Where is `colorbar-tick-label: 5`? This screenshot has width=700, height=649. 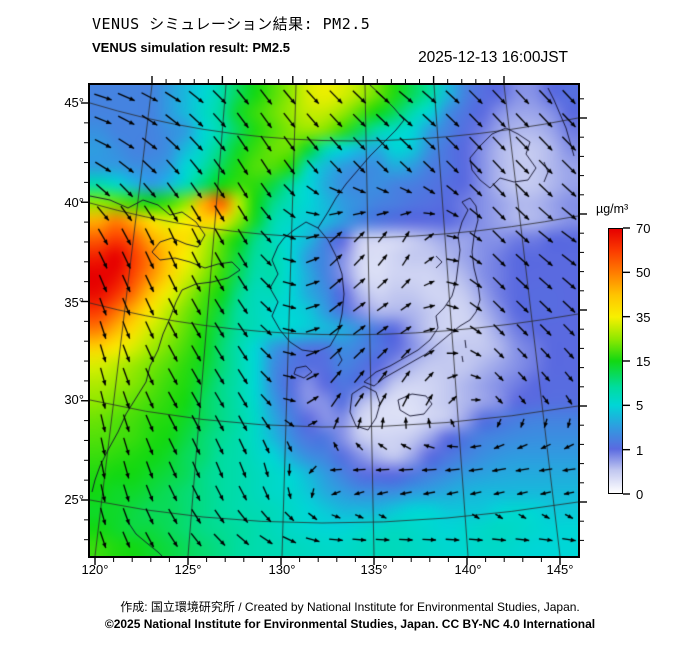 colorbar-tick-label: 5 is located at coordinates (640, 406).